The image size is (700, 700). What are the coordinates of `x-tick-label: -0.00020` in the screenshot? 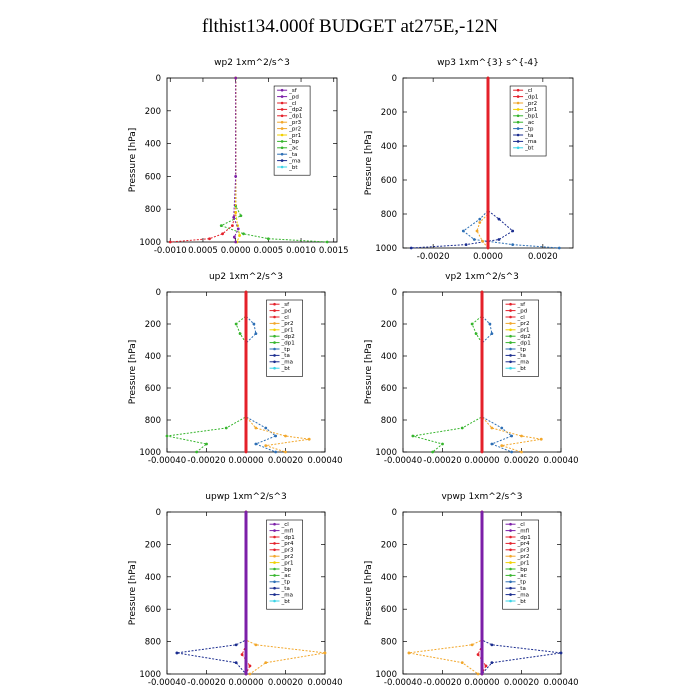 It's located at (442, 683).